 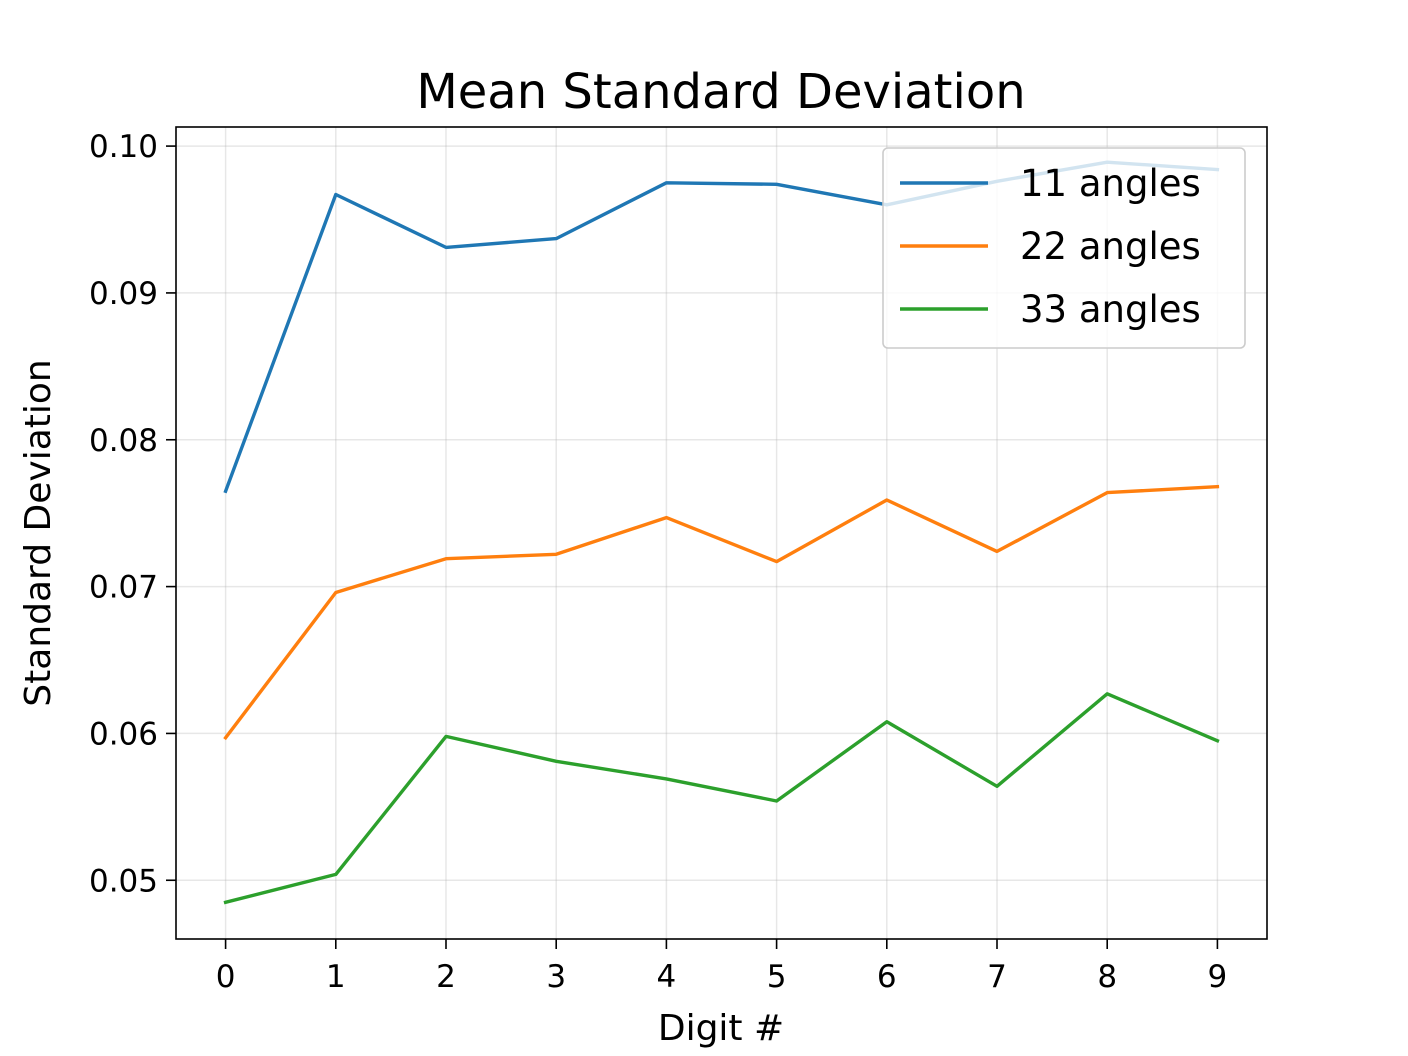 What do you see at coordinates (556, 977) in the screenshot?
I see `x-tick-label: 3` at bounding box center [556, 977].